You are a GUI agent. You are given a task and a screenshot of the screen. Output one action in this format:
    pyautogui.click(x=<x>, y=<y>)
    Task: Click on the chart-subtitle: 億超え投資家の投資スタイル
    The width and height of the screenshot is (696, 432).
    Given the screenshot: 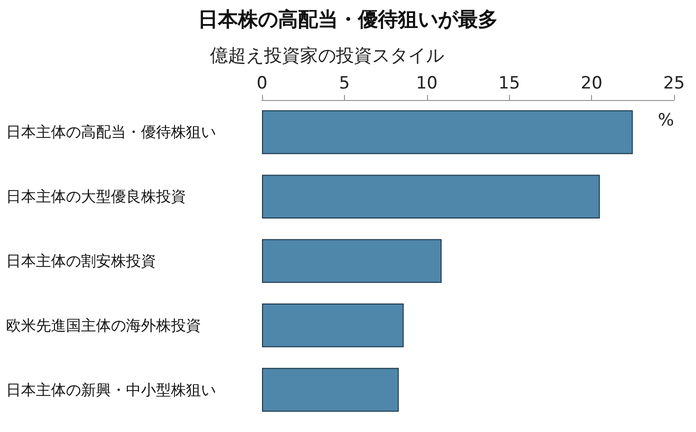 What is the action you would take?
    pyautogui.click(x=327, y=56)
    